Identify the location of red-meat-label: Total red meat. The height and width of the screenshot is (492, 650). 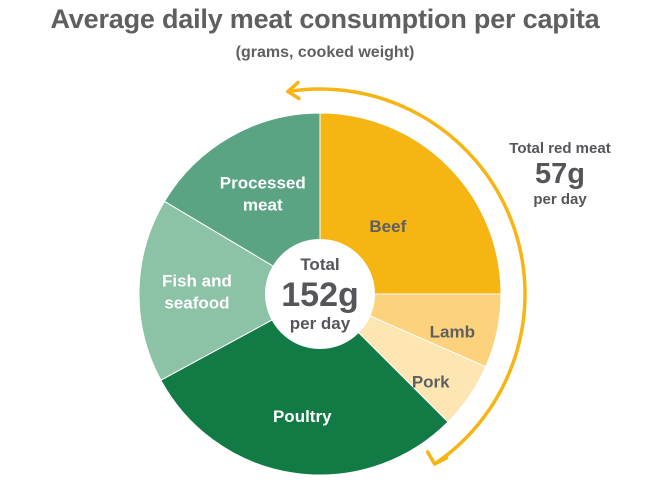
(560, 148).